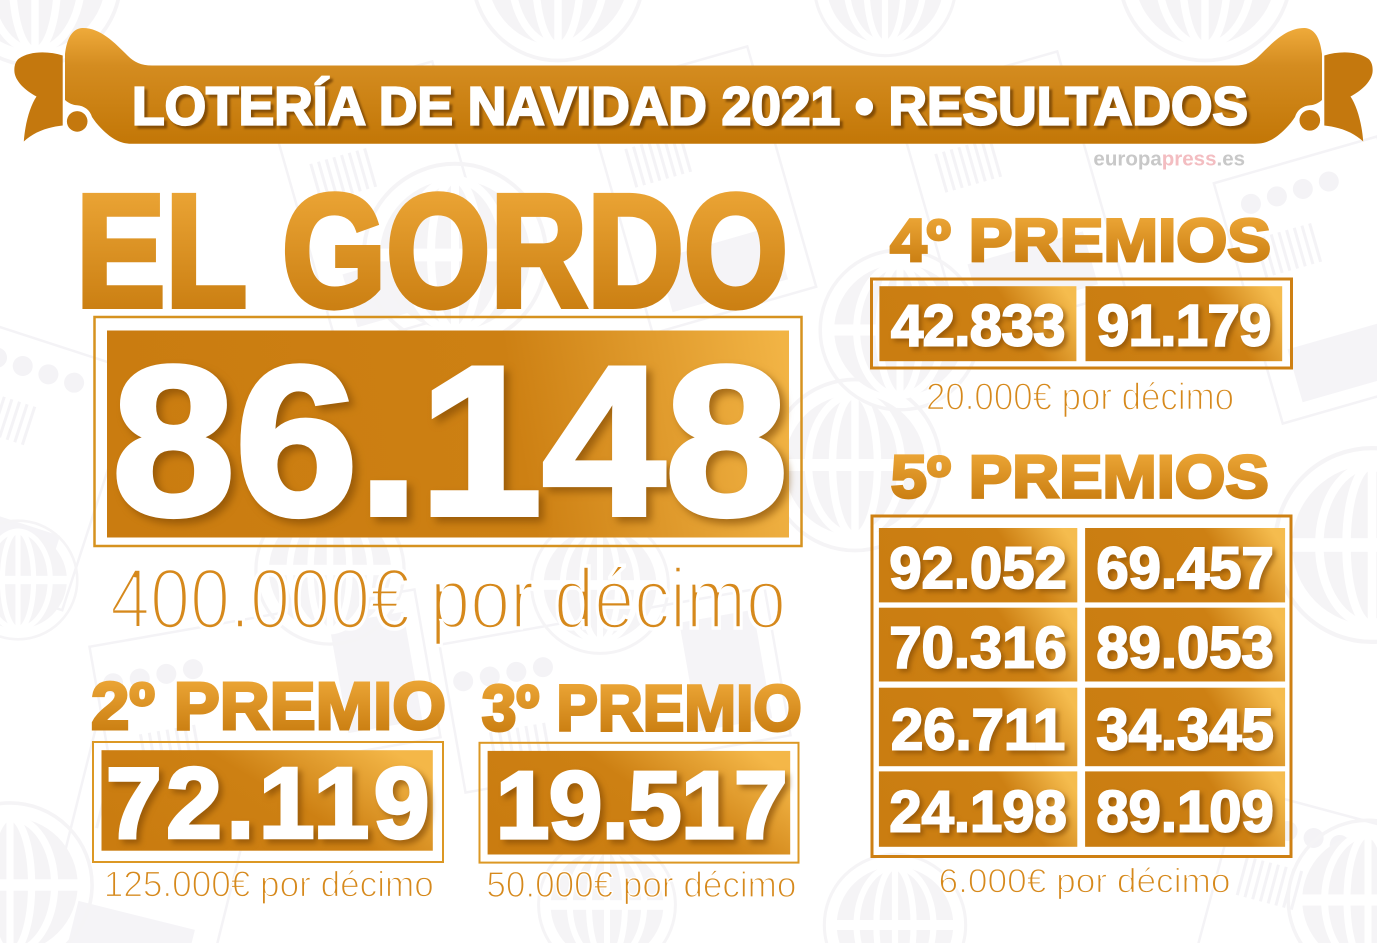  I want to click on svg-text: europapress.es, so click(1169, 159).